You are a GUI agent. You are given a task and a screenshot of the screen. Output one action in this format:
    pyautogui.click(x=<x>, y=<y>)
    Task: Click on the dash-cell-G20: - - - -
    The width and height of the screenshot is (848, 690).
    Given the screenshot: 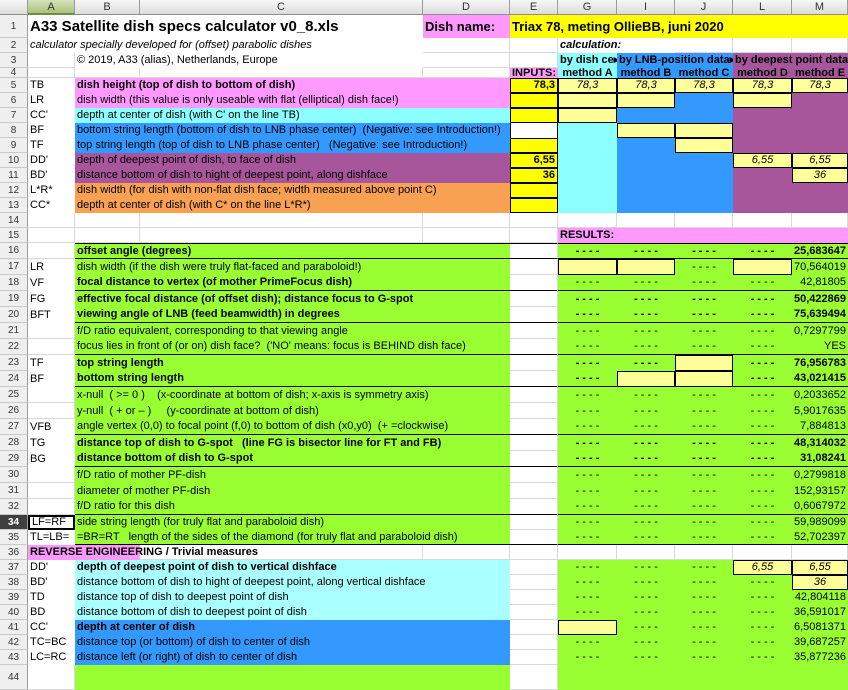 What is the action you would take?
    pyautogui.click(x=587, y=315)
    